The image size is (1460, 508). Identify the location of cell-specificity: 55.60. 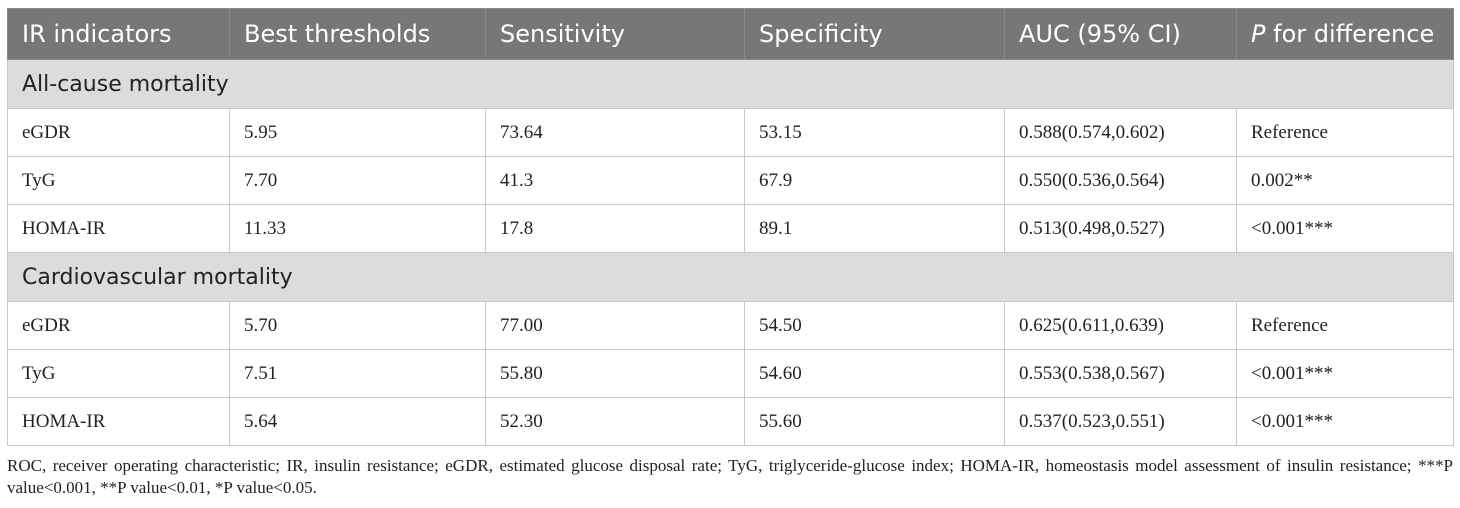
(874, 421).